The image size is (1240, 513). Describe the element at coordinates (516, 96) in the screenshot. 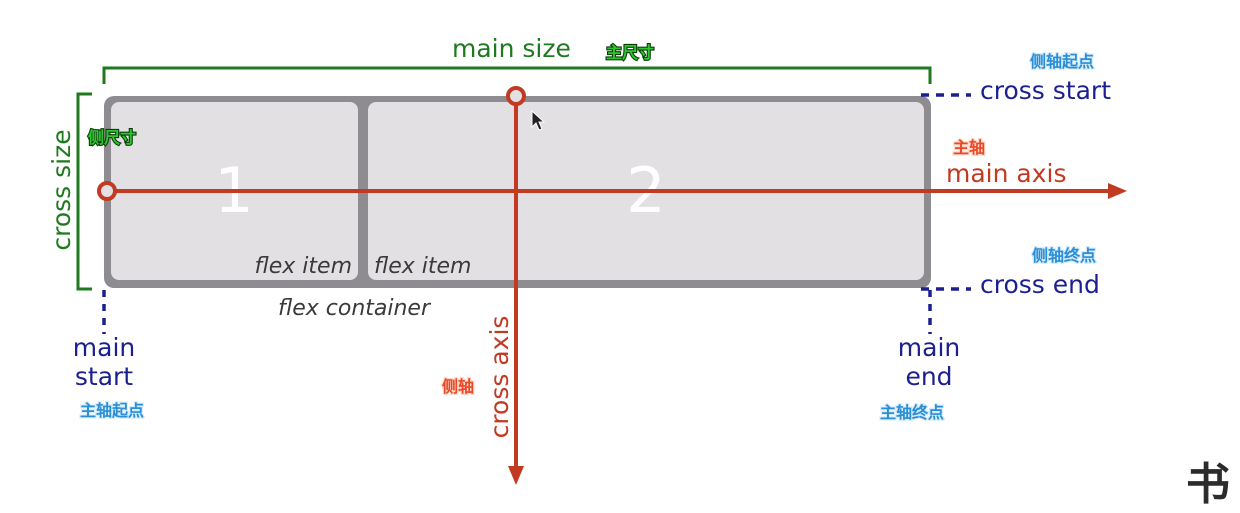

I see `cross-axis-origin` at that location.